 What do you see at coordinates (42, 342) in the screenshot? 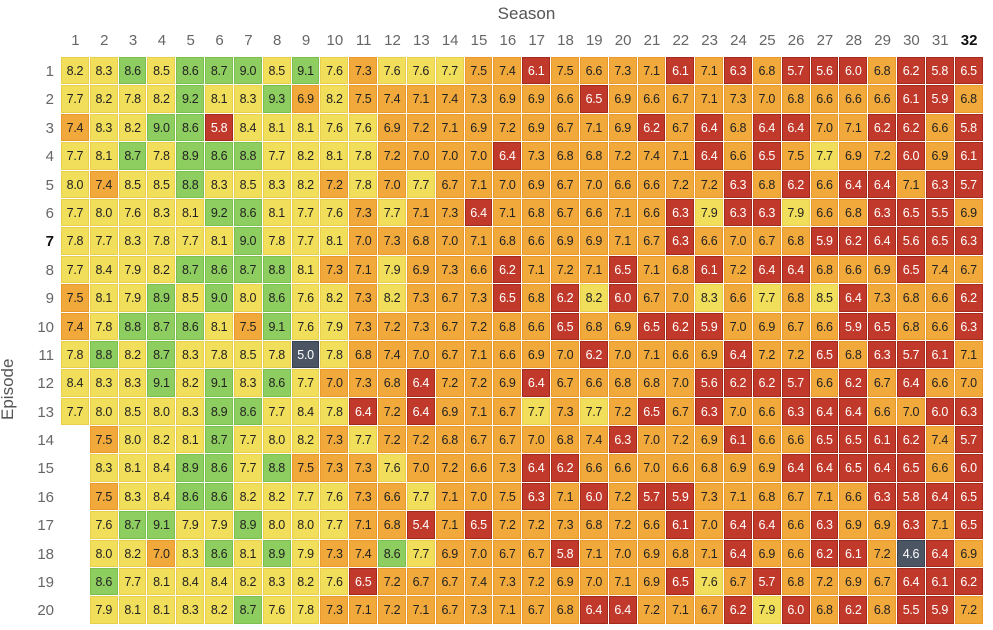
I see `y-axis-tick-labels: 1 2 3 4 5 6 7 8 9 10 11 12 13 14 15 16 17 18 19 20` at bounding box center [42, 342].